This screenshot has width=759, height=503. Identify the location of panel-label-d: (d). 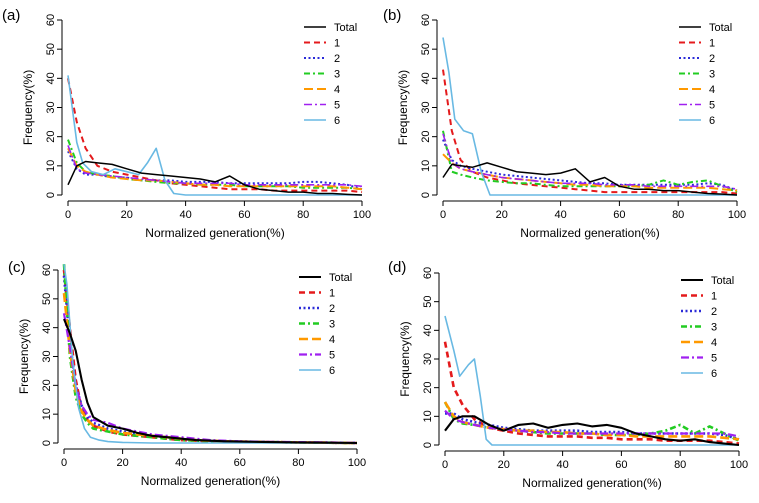
(397, 267).